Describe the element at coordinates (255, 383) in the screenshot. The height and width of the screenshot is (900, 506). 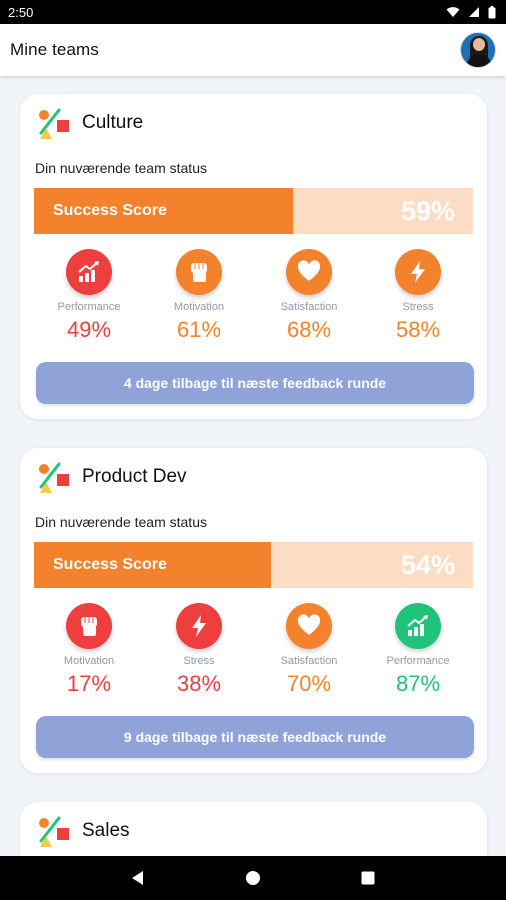
I see `feedback-countdown-button: 4 dage tilbage til næste feedback runde` at that location.